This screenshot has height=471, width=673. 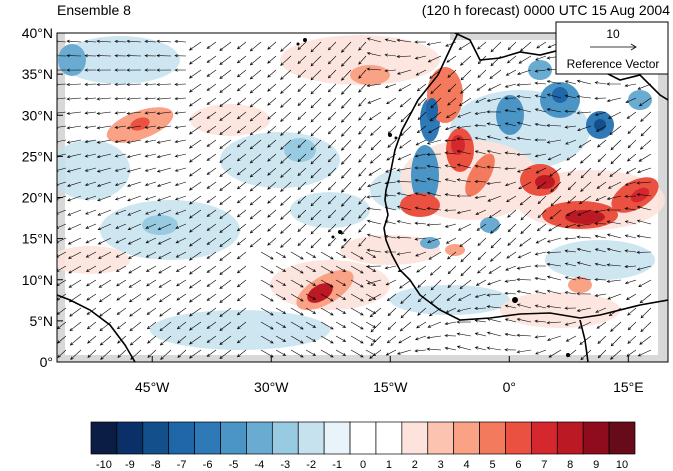 What do you see at coordinates (466, 438) in the screenshot?
I see `colorbar-swatch` at bounding box center [466, 438].